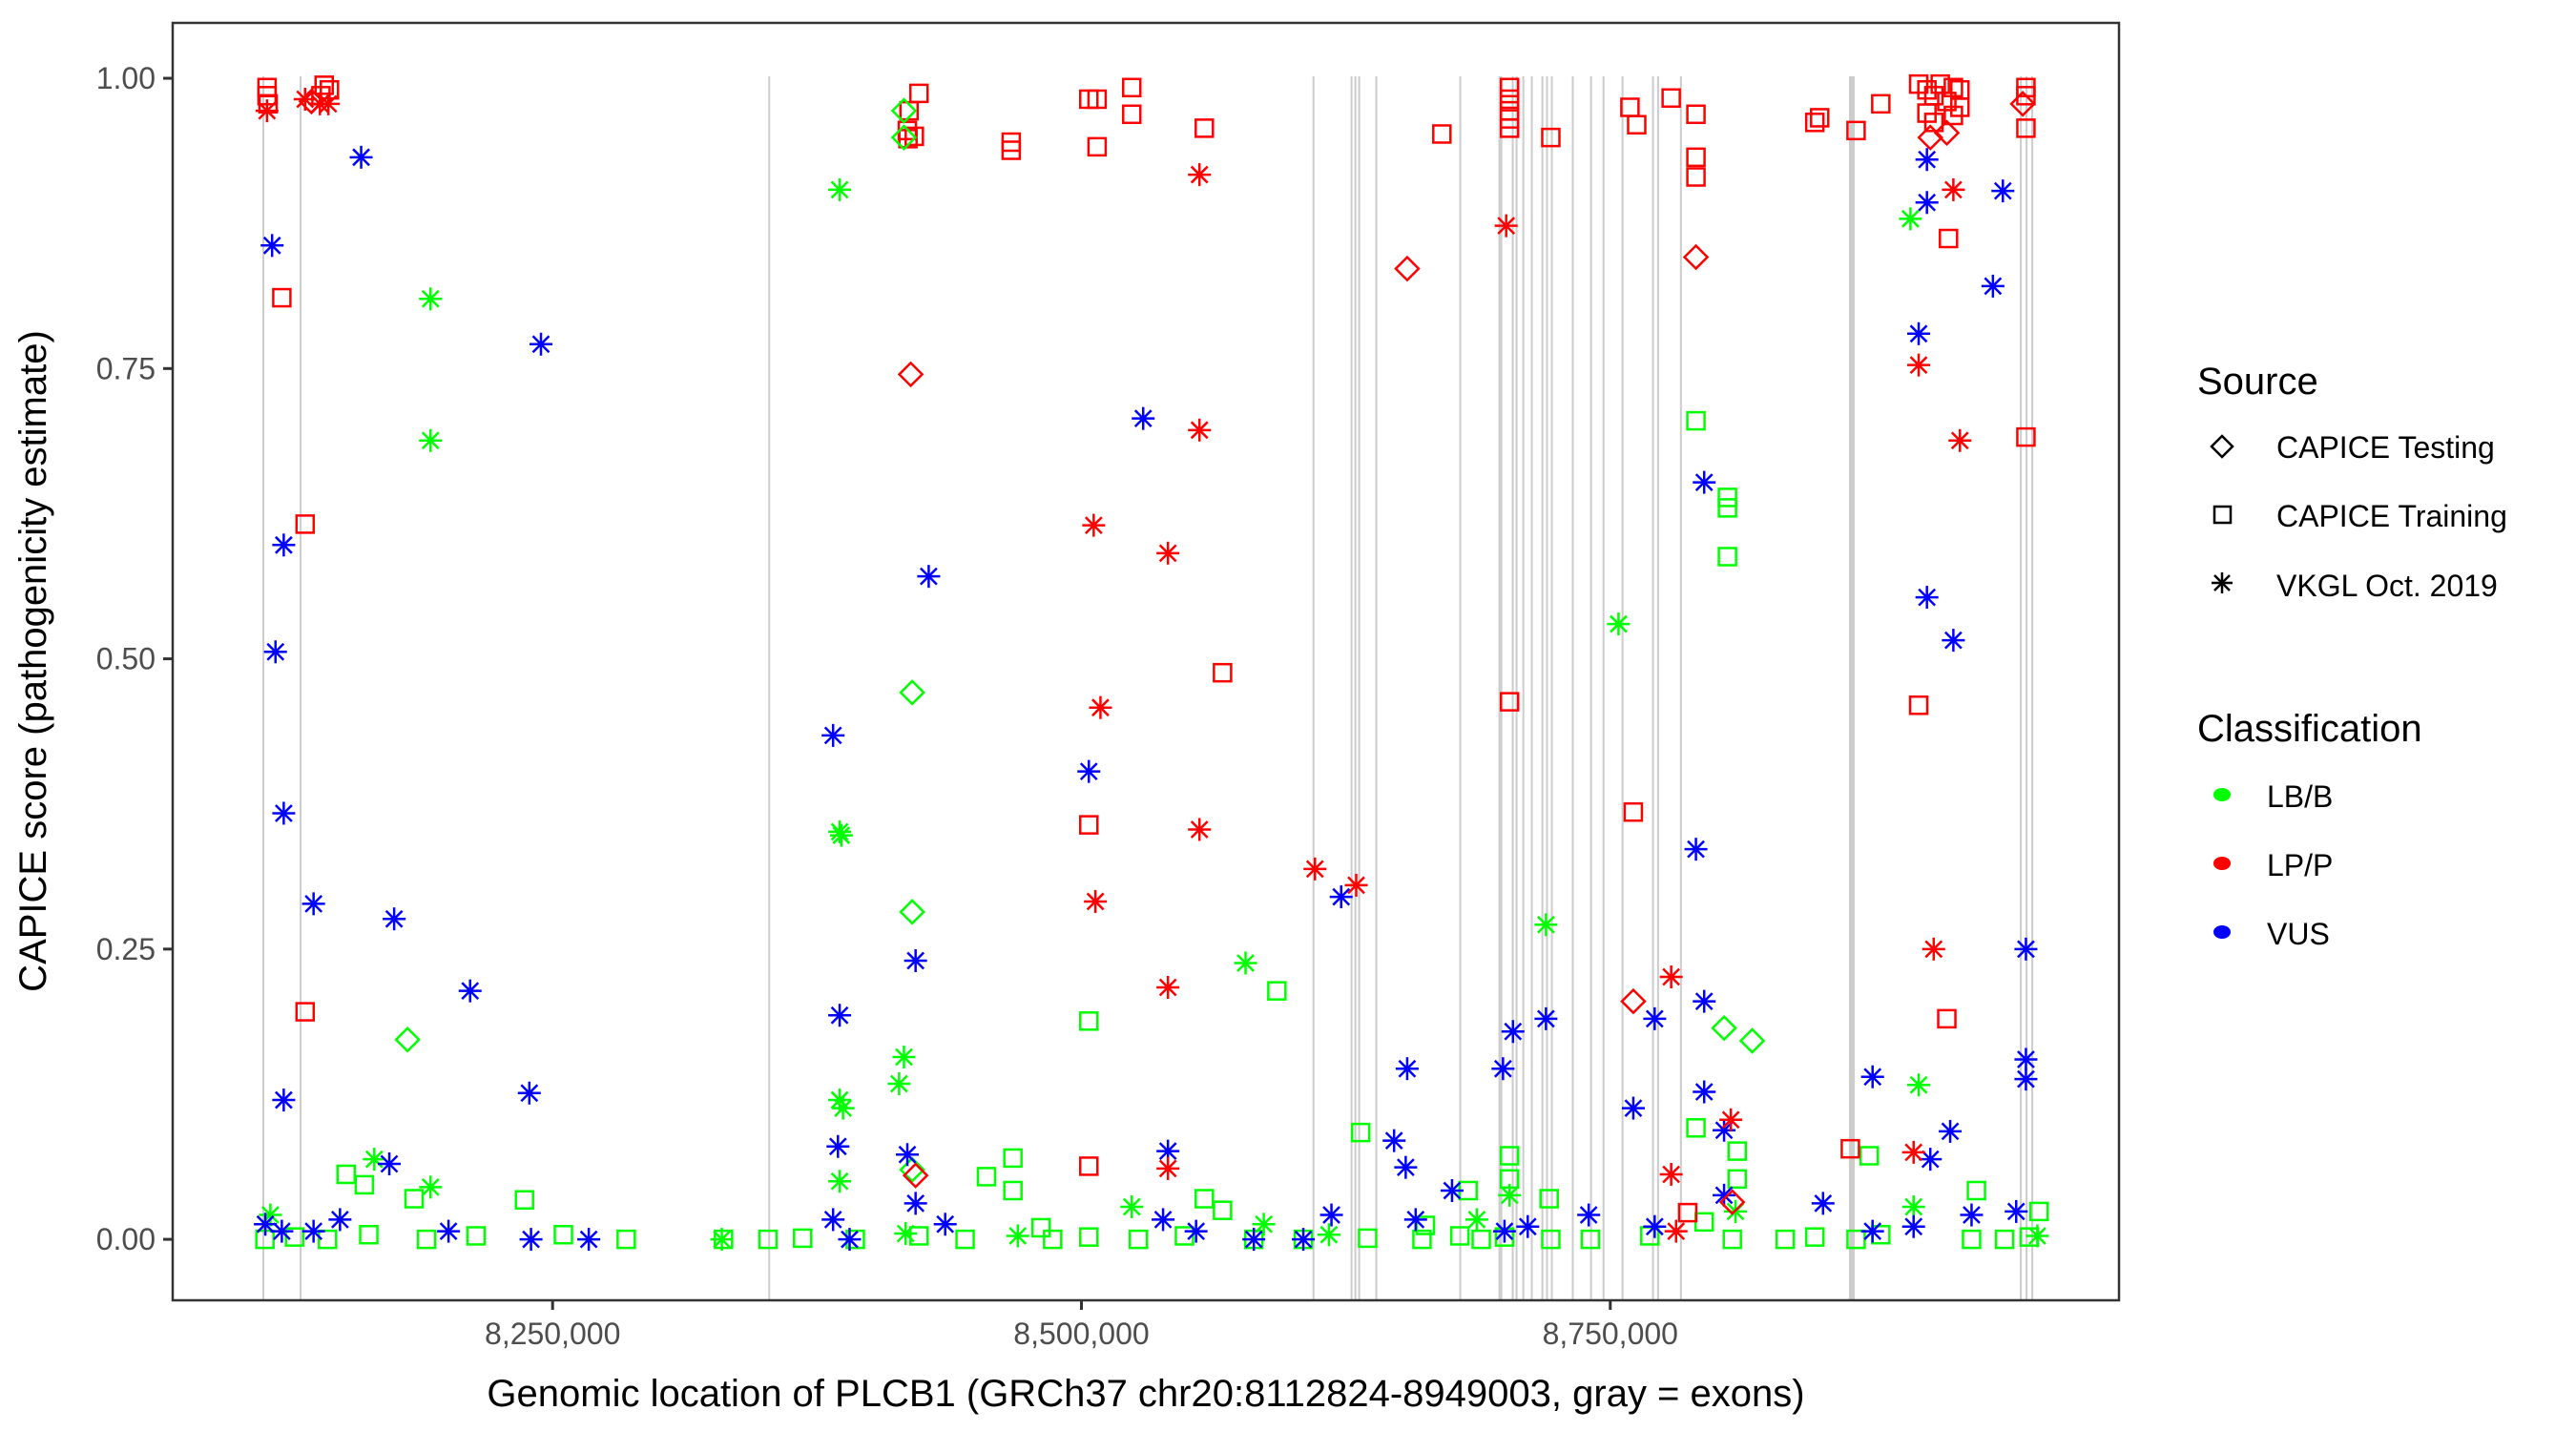  Describe the element at coordinates (126, 1239) in the screenshot. I see `y-tick-label: 0.00` at that location.